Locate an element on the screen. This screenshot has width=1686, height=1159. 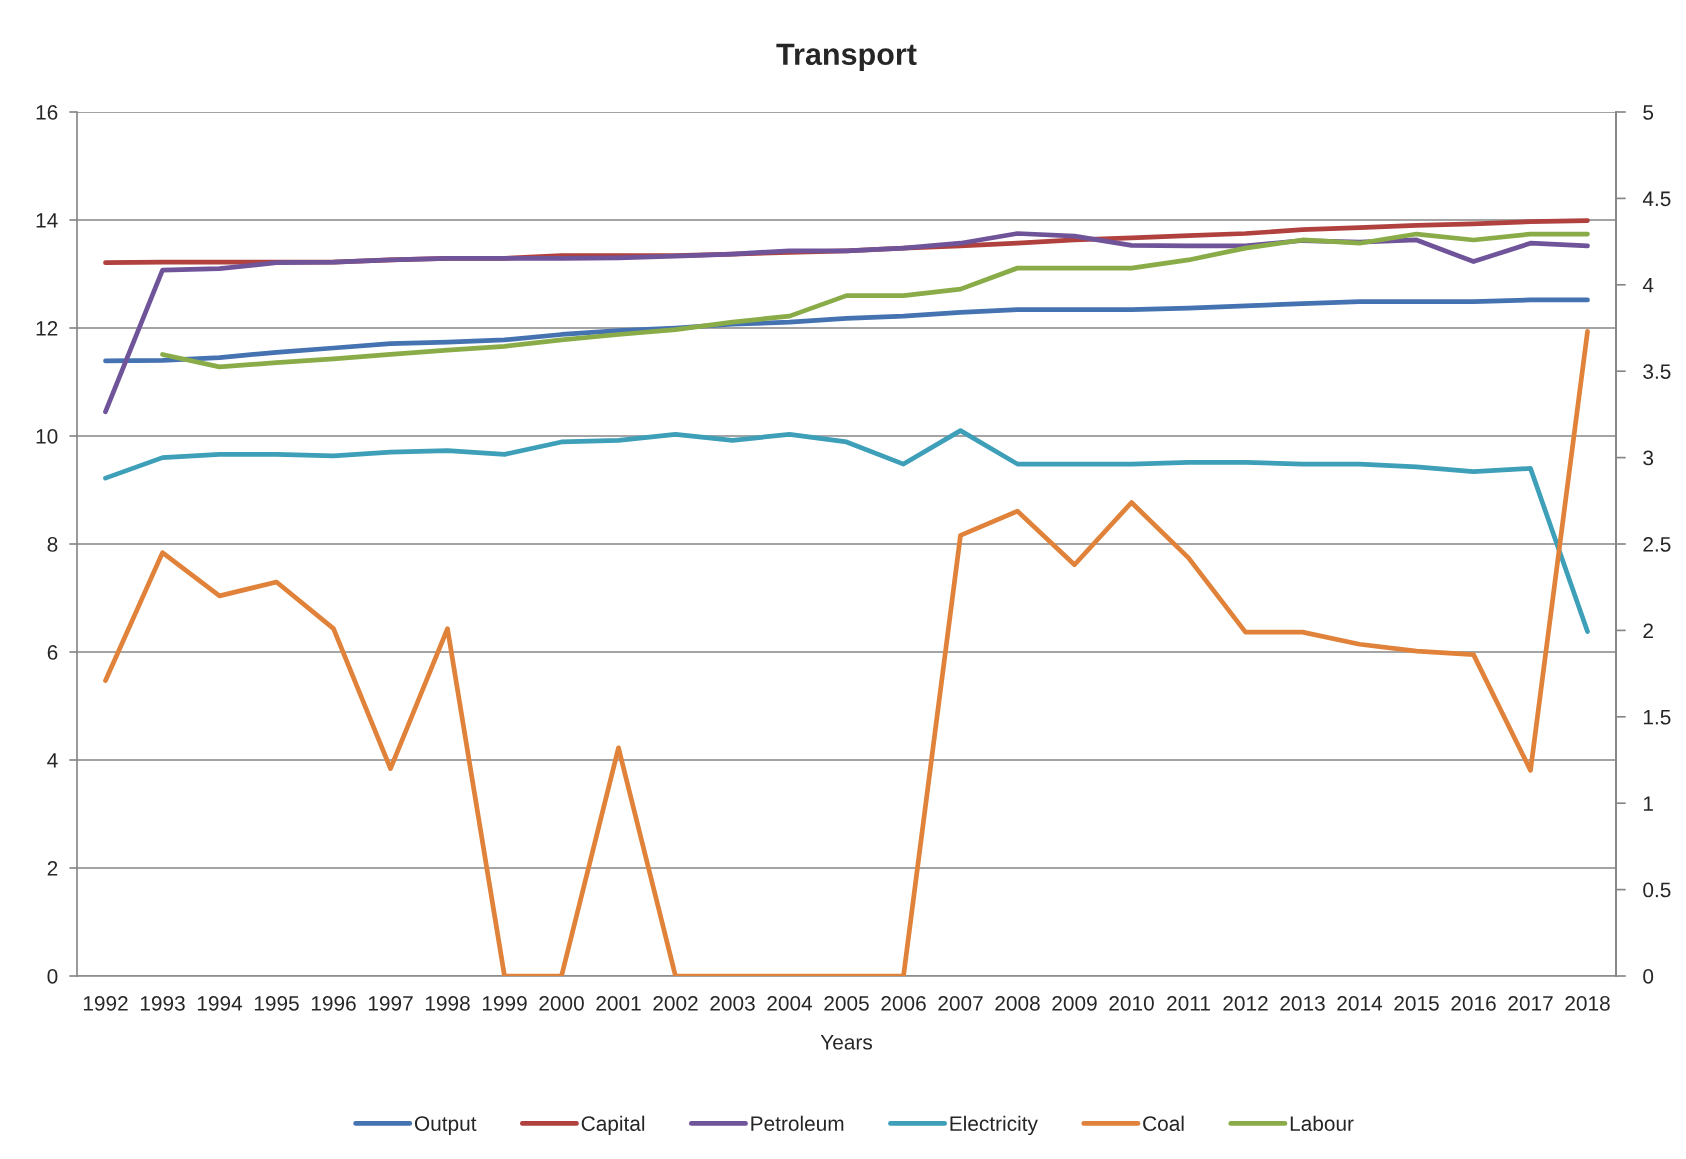
x-tick-label: 2018 is located at coordinates (1587, 1003).